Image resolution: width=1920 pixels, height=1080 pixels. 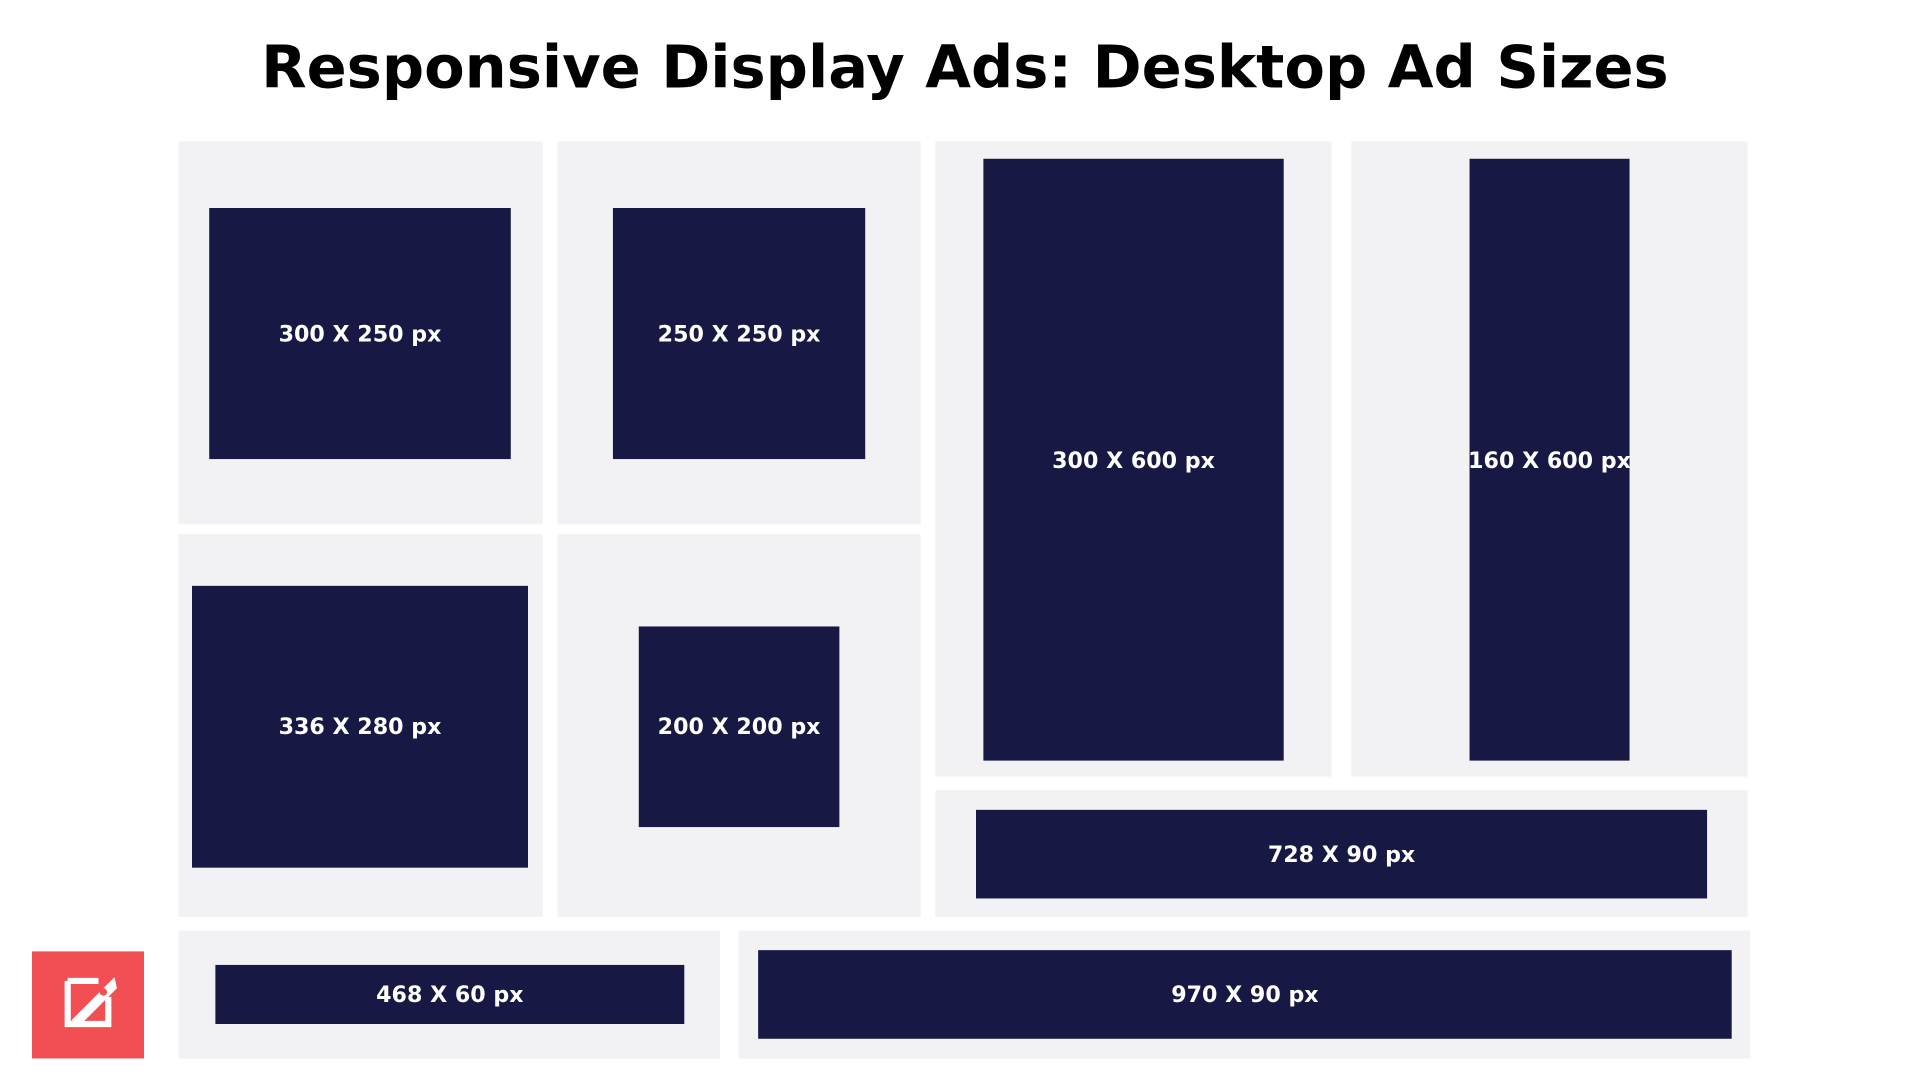 I want to click on ad-label: 728 X 90 px, so click(x=1341, y=855).